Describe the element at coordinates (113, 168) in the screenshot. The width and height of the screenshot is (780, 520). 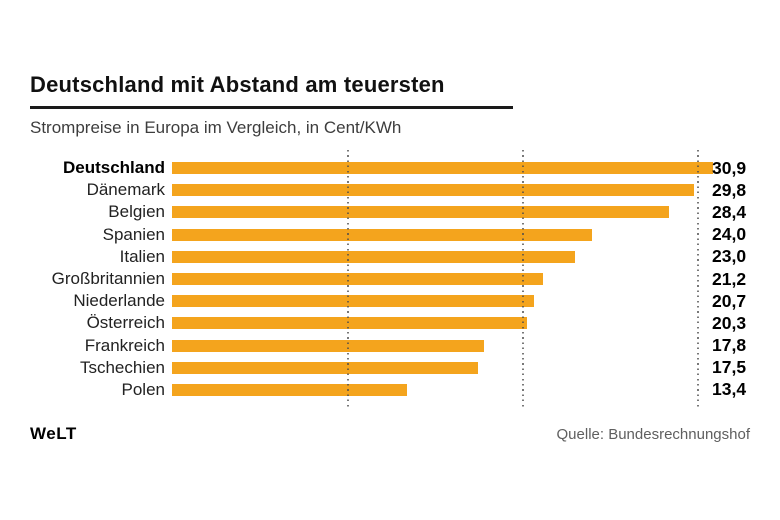
I see `category-label: Deutschland` at that location.